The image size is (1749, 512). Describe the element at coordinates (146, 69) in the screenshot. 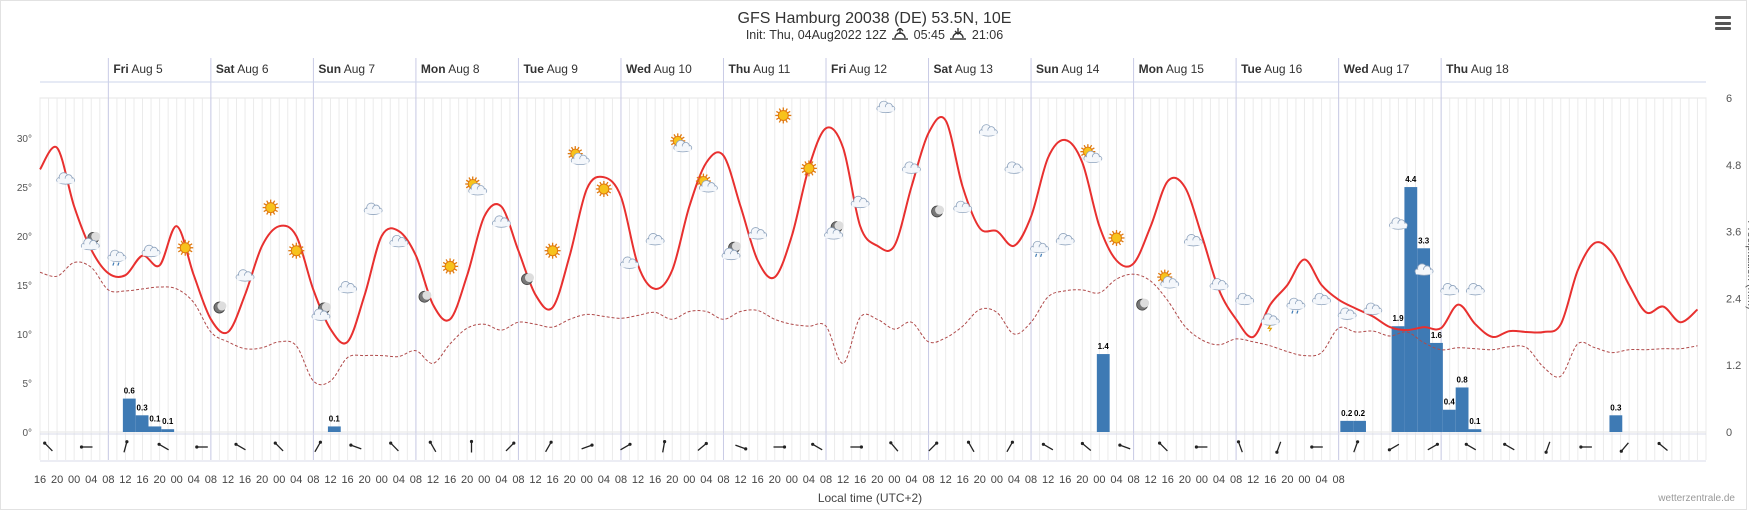

I see `day-date: Aug 5` at that location.